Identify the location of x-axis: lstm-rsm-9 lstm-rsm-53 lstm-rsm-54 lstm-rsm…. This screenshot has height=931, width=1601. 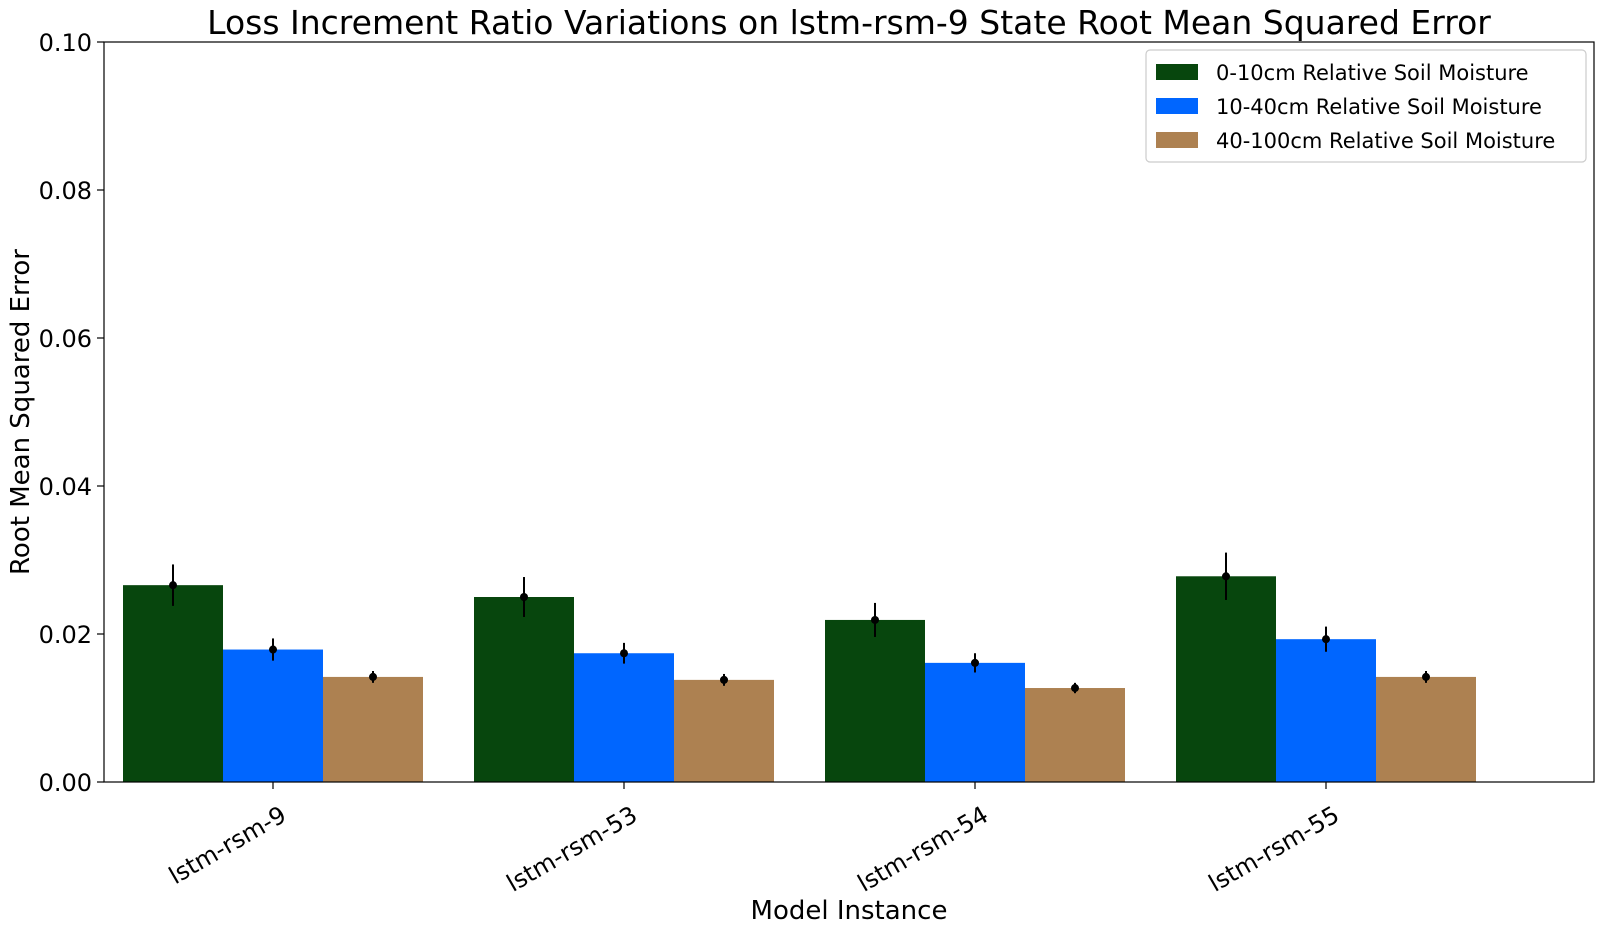
(754, 840).